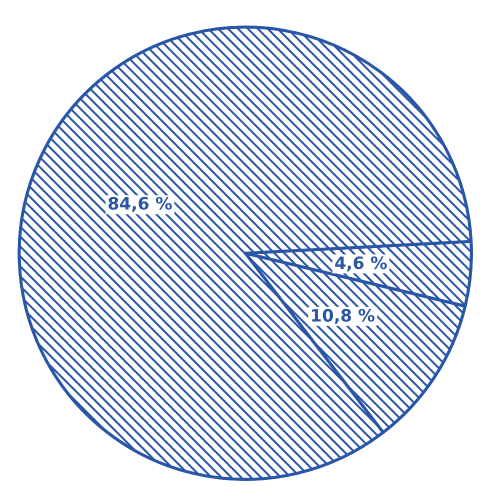  I want to click on data-label: 84,6 %, so click(139, 204).